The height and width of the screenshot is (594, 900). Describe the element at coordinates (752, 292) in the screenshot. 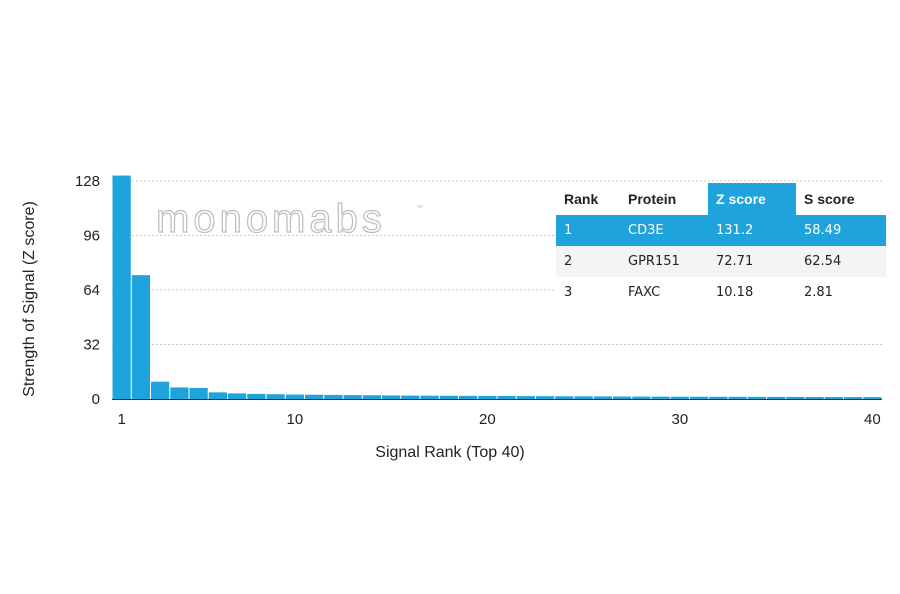

I see `cell-z-score: 10.18` at that location.